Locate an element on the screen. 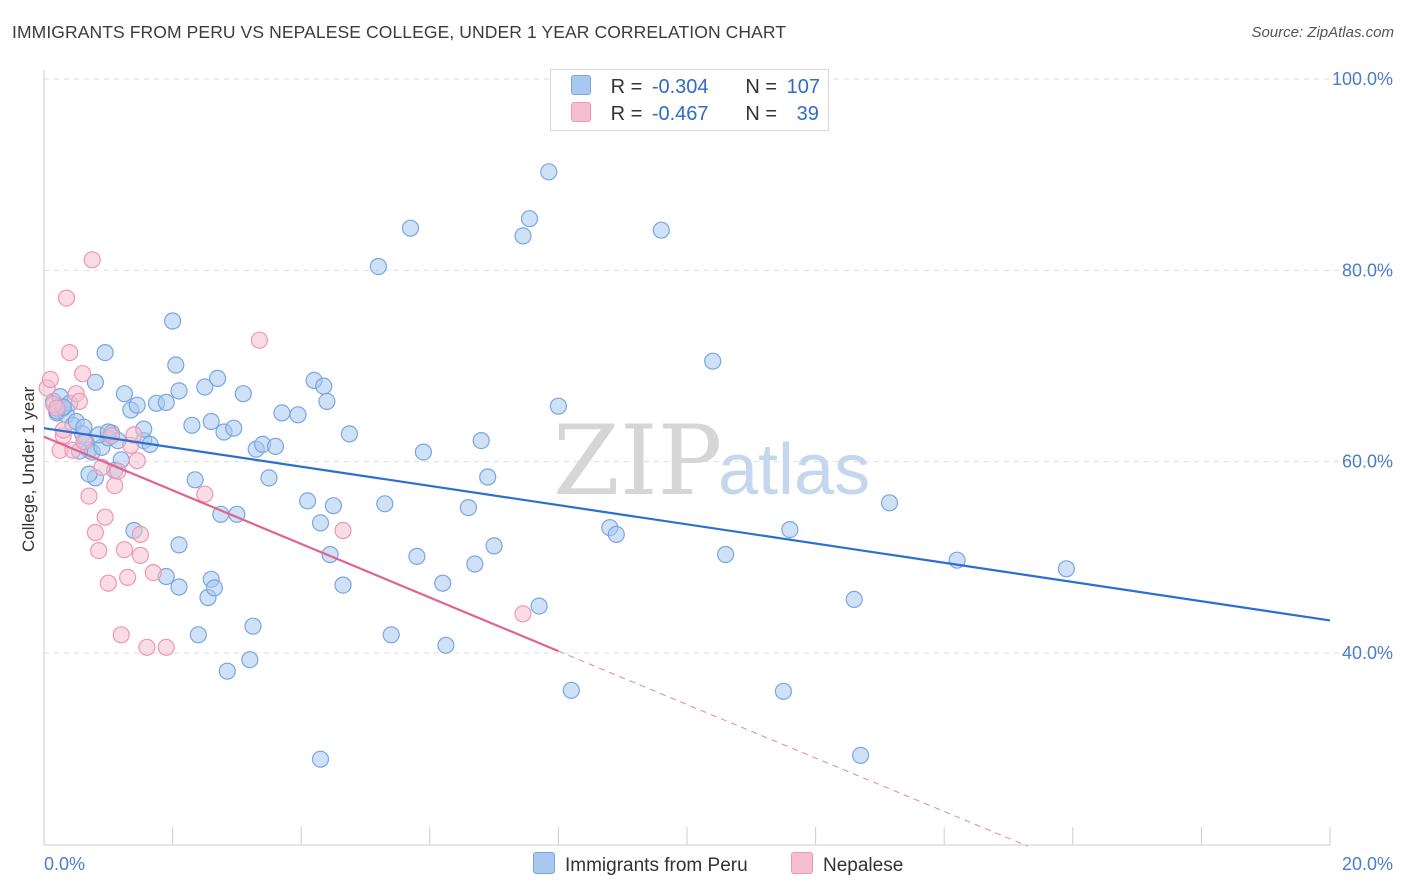 The width and height of the screenshot is (1406, 892). bottom-legend-nepal: Nepalese is located at coordinates (847, 864).